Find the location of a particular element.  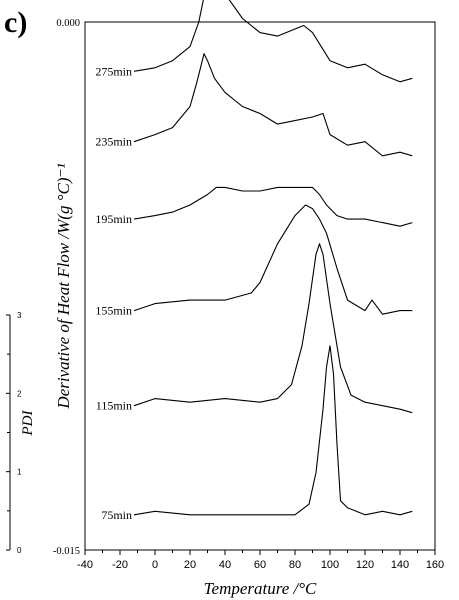

x-tick-label: 120 is located at coordinates (365, 565).